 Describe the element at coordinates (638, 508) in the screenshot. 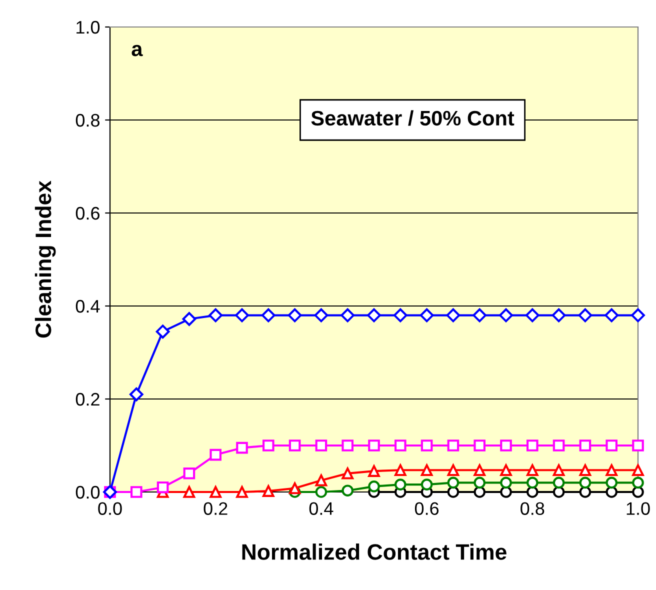

I see `x-tick-label: 1.0` at that location.